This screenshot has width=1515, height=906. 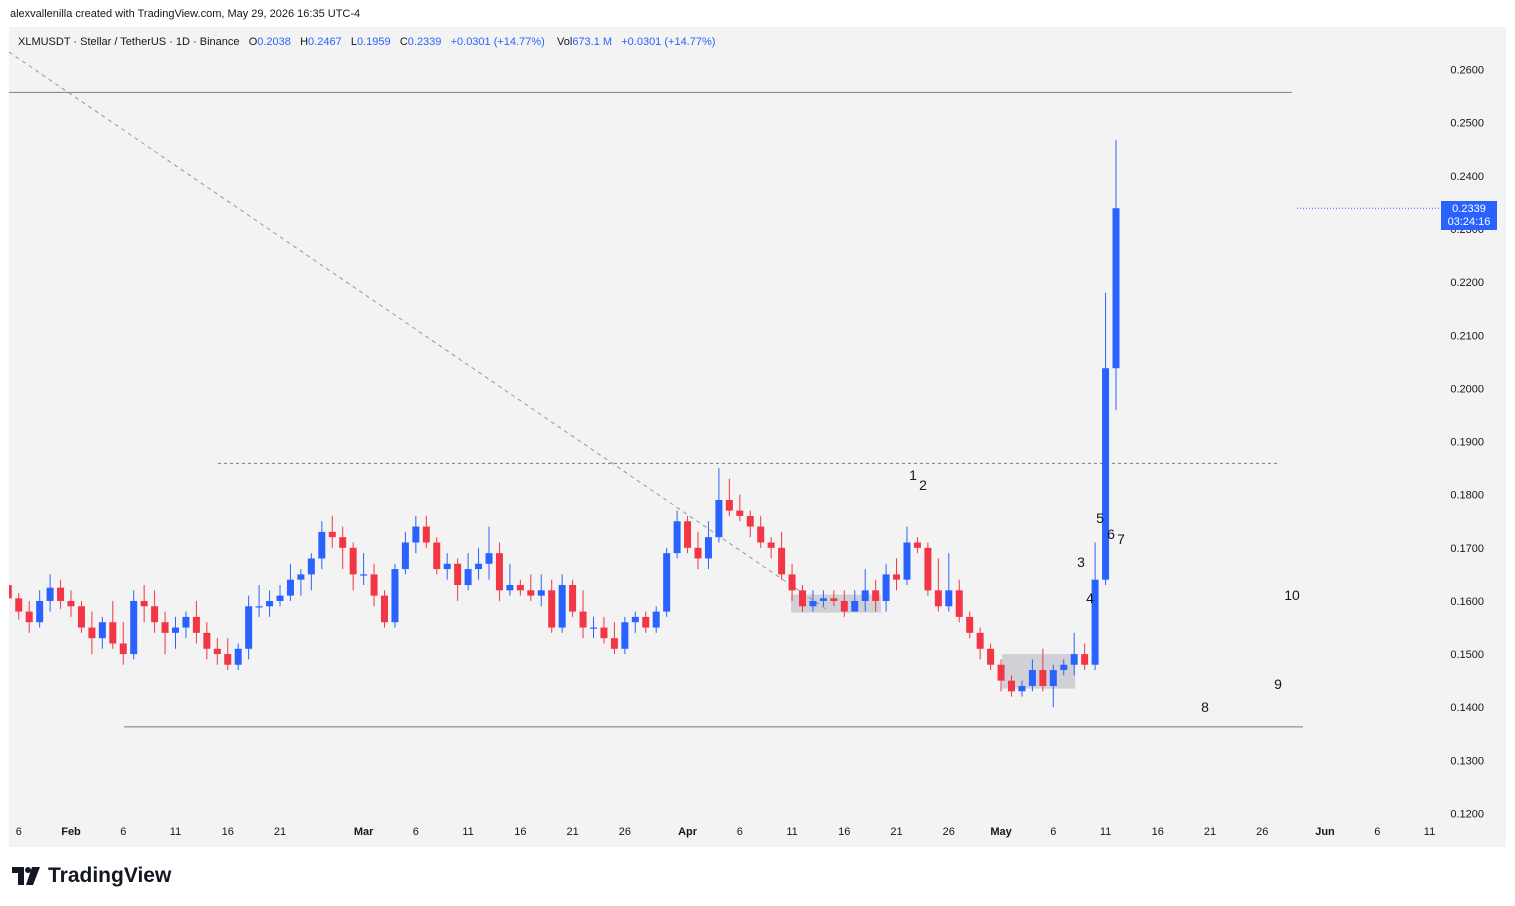 What do you see at coordinates (325, 42) in the screenshot?
I see `high-value: 0.2467` at bounding box center [325, 42].